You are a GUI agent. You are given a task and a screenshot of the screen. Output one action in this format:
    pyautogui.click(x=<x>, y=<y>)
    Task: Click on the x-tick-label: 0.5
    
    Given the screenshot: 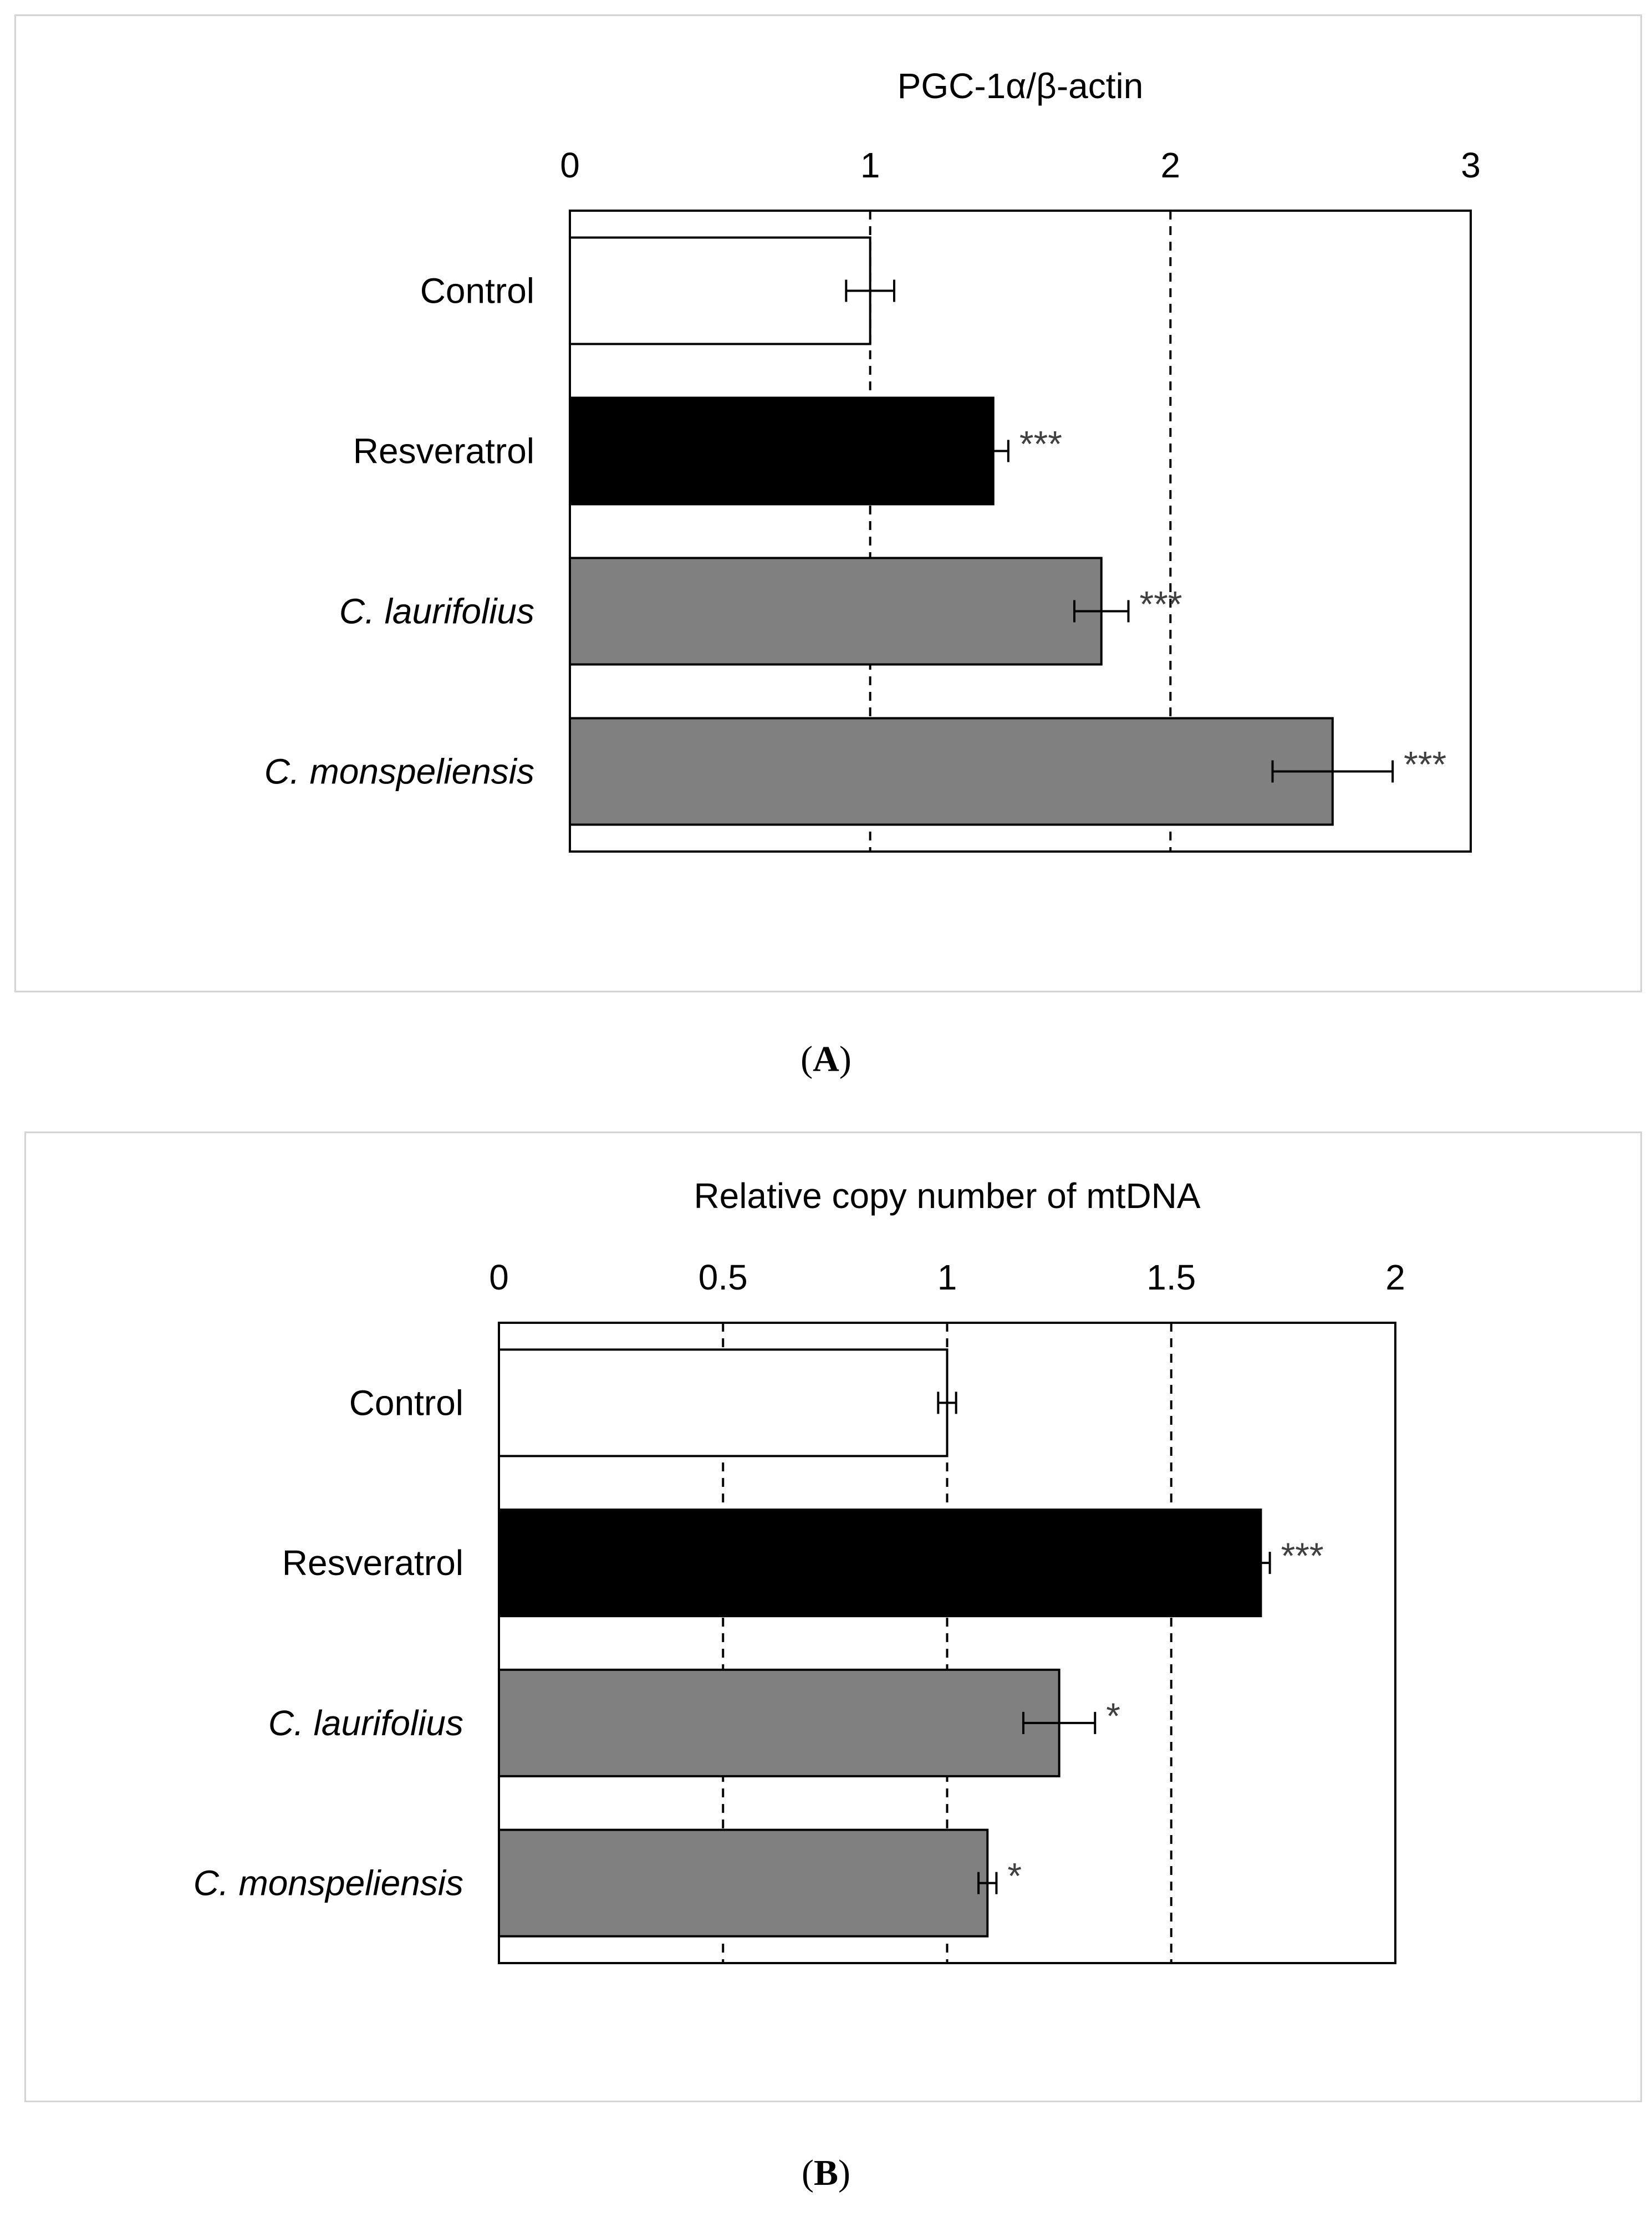 What is the action you would take?
    pyautogui.click(x=723, y=1277)
    